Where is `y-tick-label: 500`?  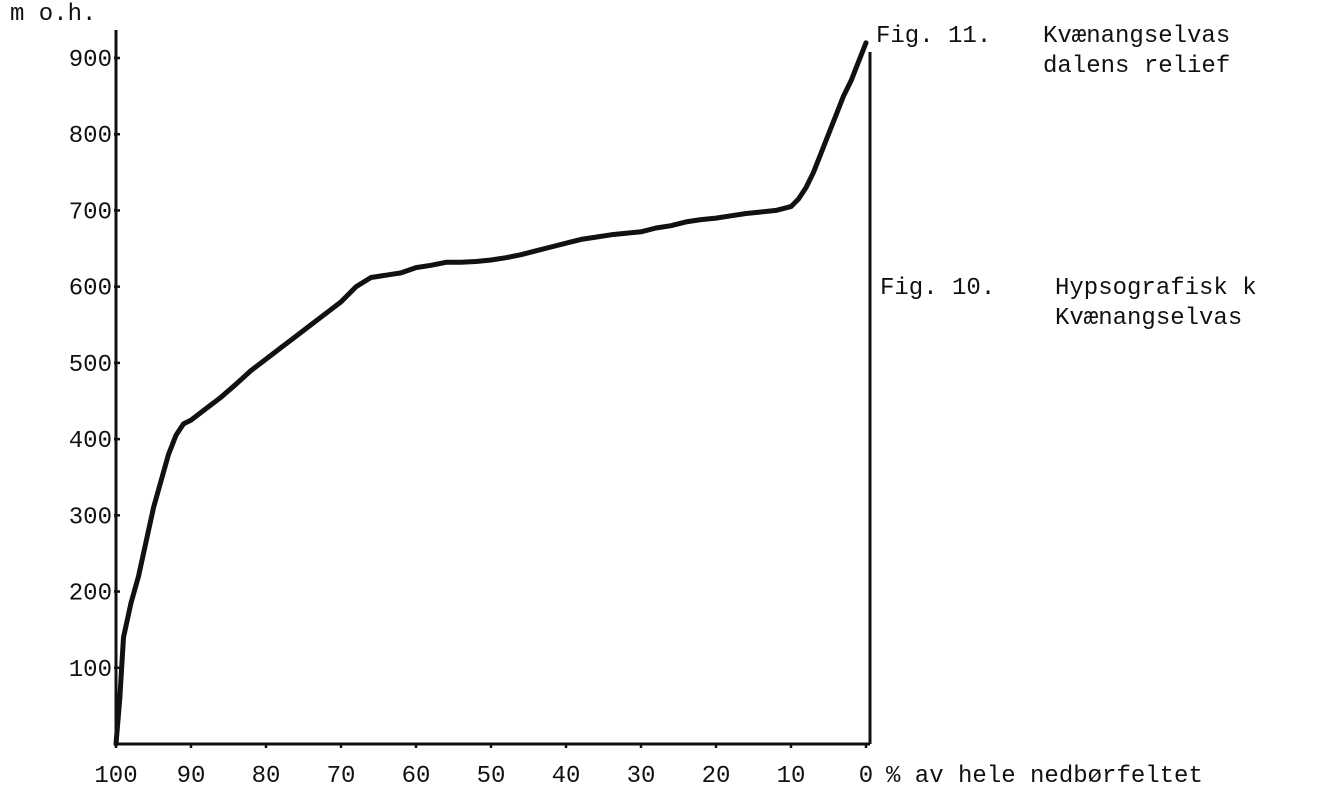
y-tick-label: 500 is located at coordinates (90, 365).